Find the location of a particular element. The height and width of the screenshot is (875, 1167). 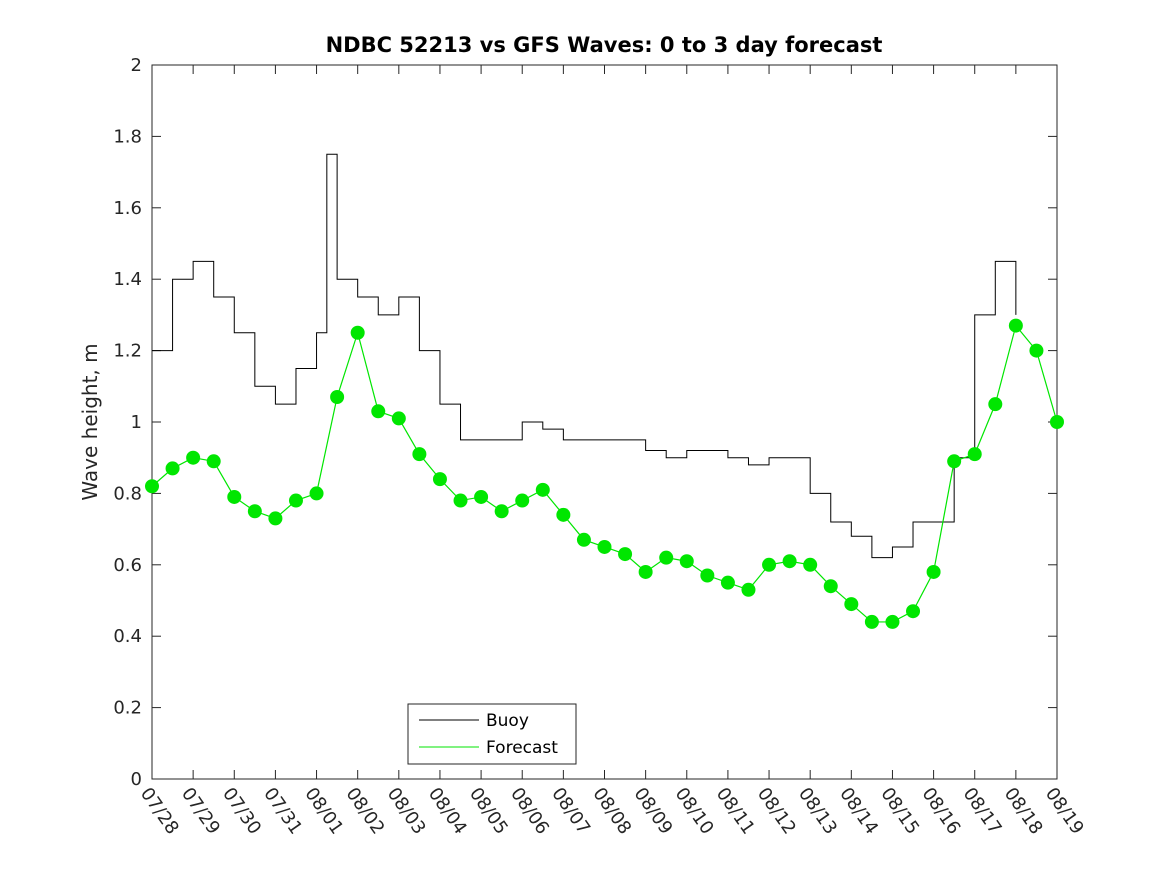

legend-buoy-label: Buoy is located at coordinates (507, 721).